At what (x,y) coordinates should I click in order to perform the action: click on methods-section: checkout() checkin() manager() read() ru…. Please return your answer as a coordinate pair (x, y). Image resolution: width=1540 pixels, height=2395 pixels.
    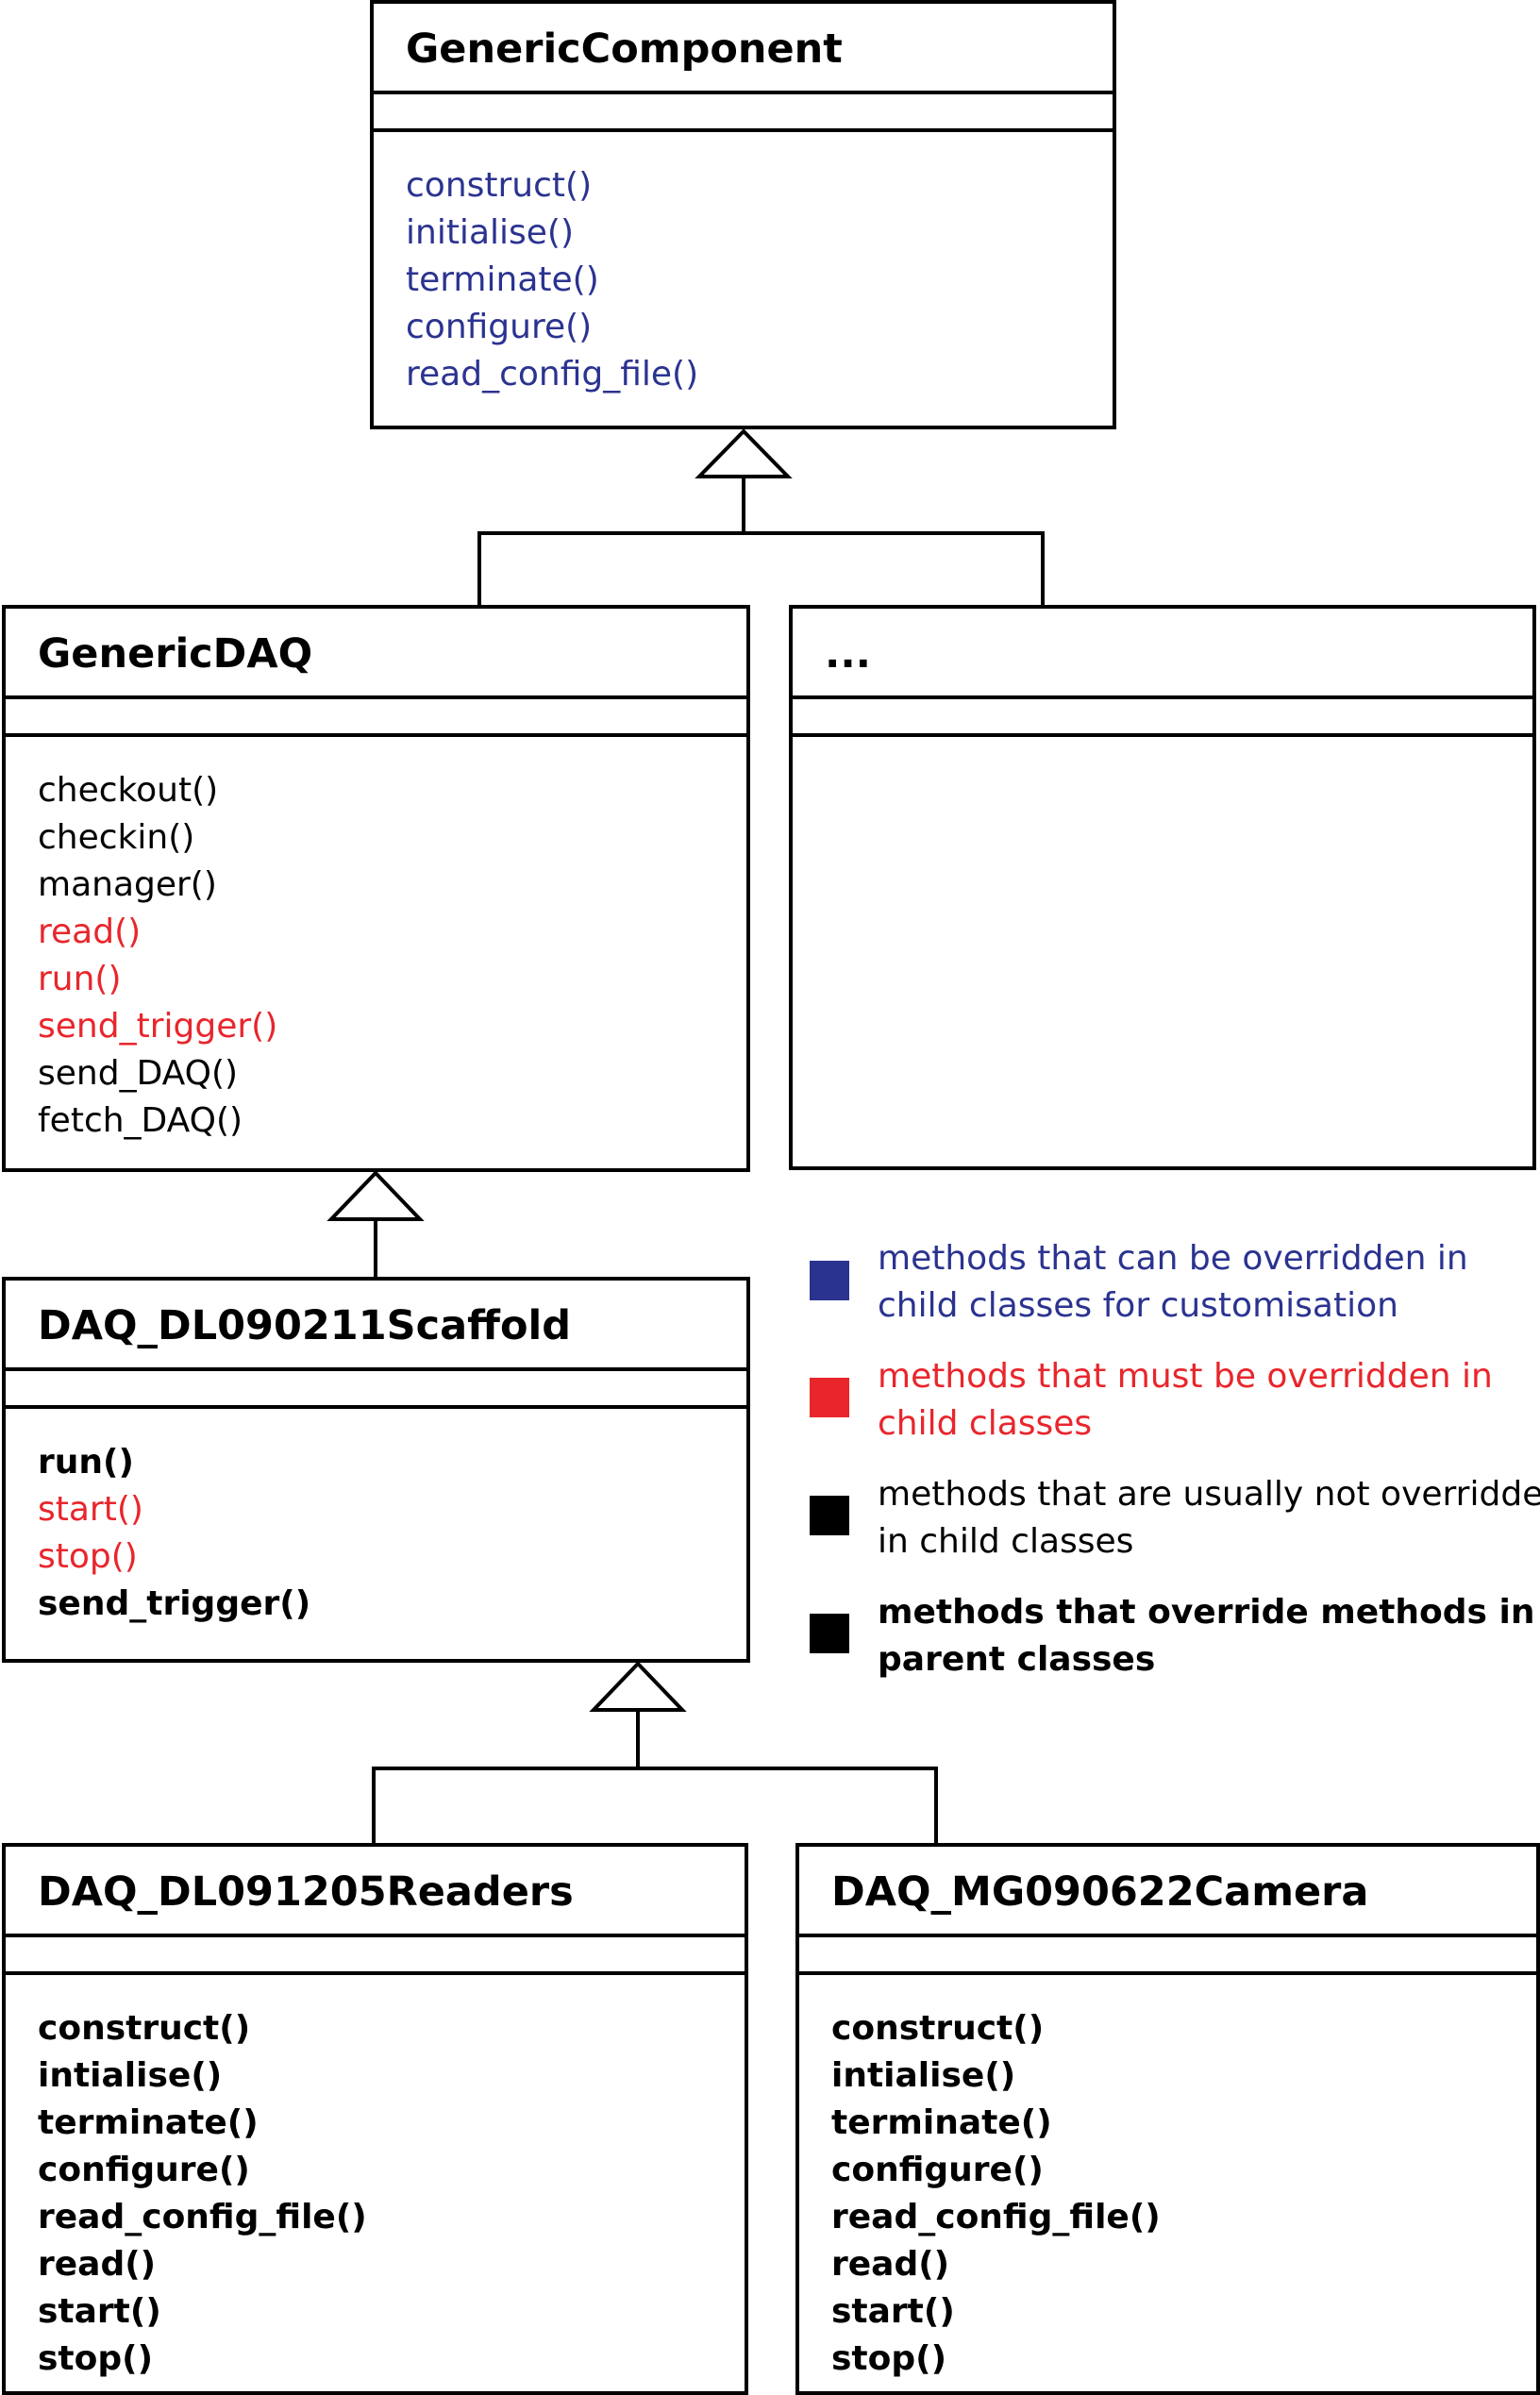
    Looking at the image, I should click on (376, 941).